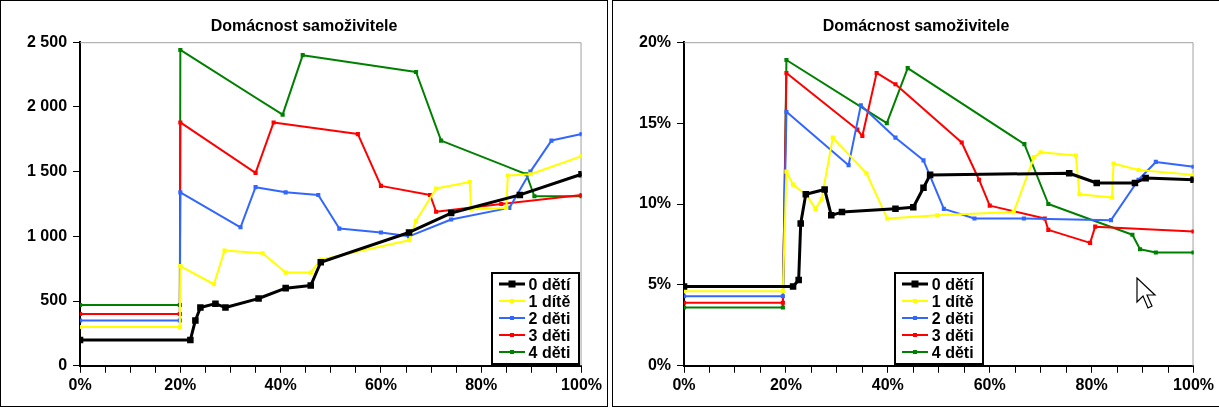 This screenshot has width=1219, height=407. What do you see at coordinates (655, 41) in the screenshot?
I see `y-tick-label: 20%` at bounding box center [655, 41].